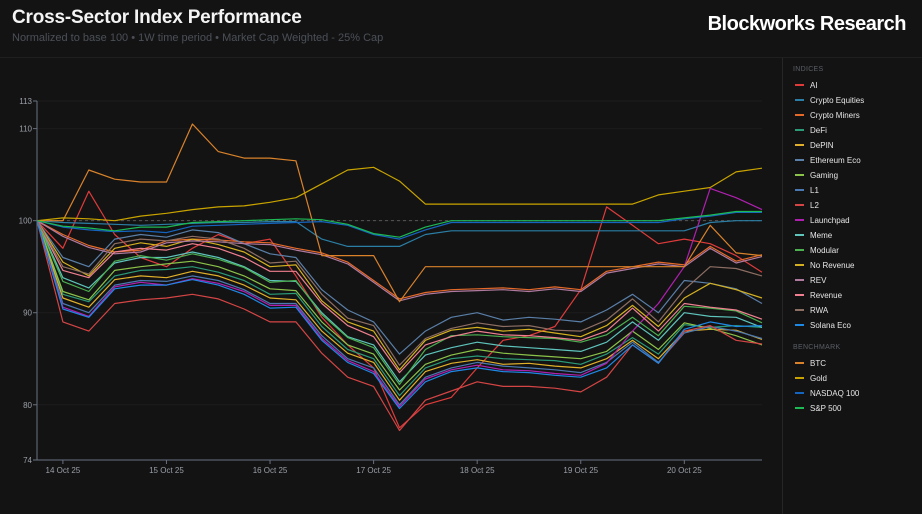  Describe the element at coordinates (830, 220) in the screenshot. I see `legend-label: Launchpad` at that location.